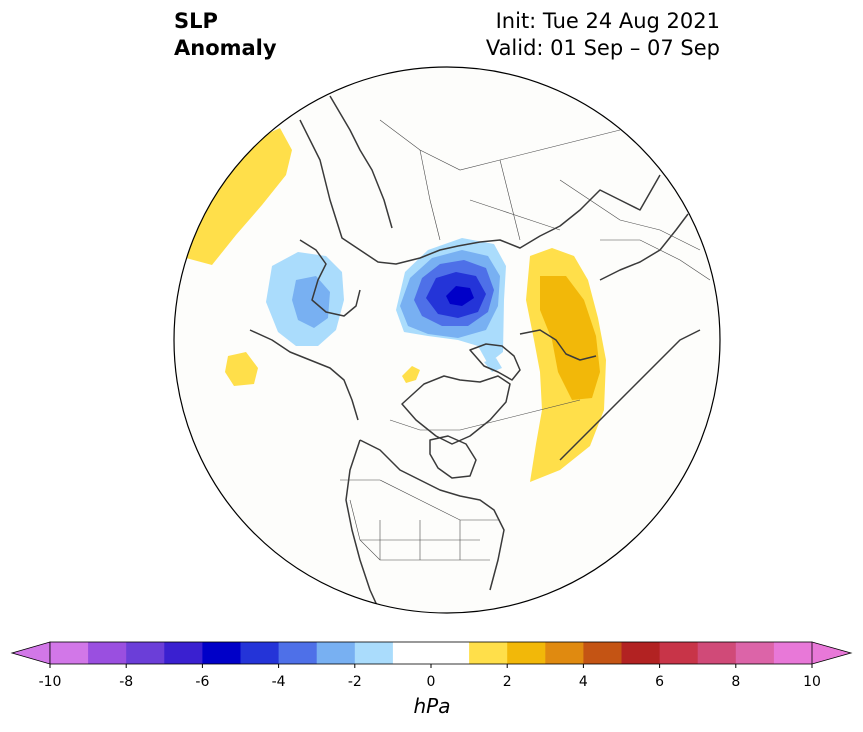  I want to click on colorbar-tick-label: -8, so click(126, 682).